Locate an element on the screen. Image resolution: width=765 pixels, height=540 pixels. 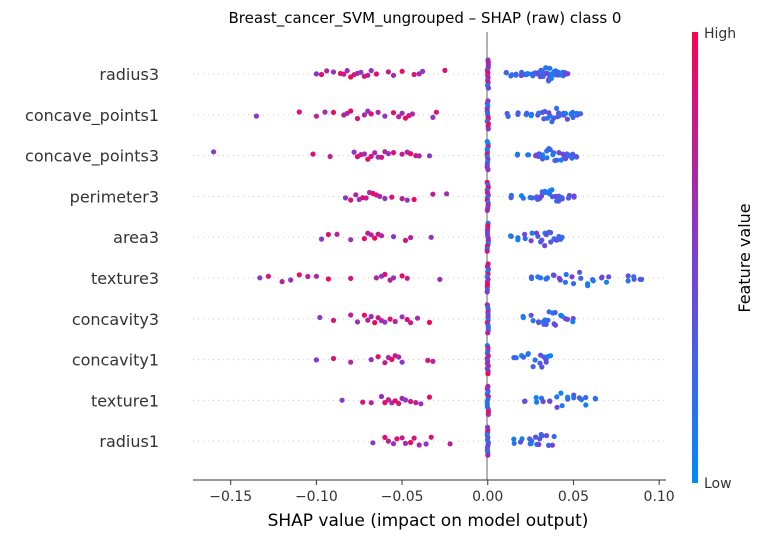
feature-label: radius3 is located at coordinates (129, 74).